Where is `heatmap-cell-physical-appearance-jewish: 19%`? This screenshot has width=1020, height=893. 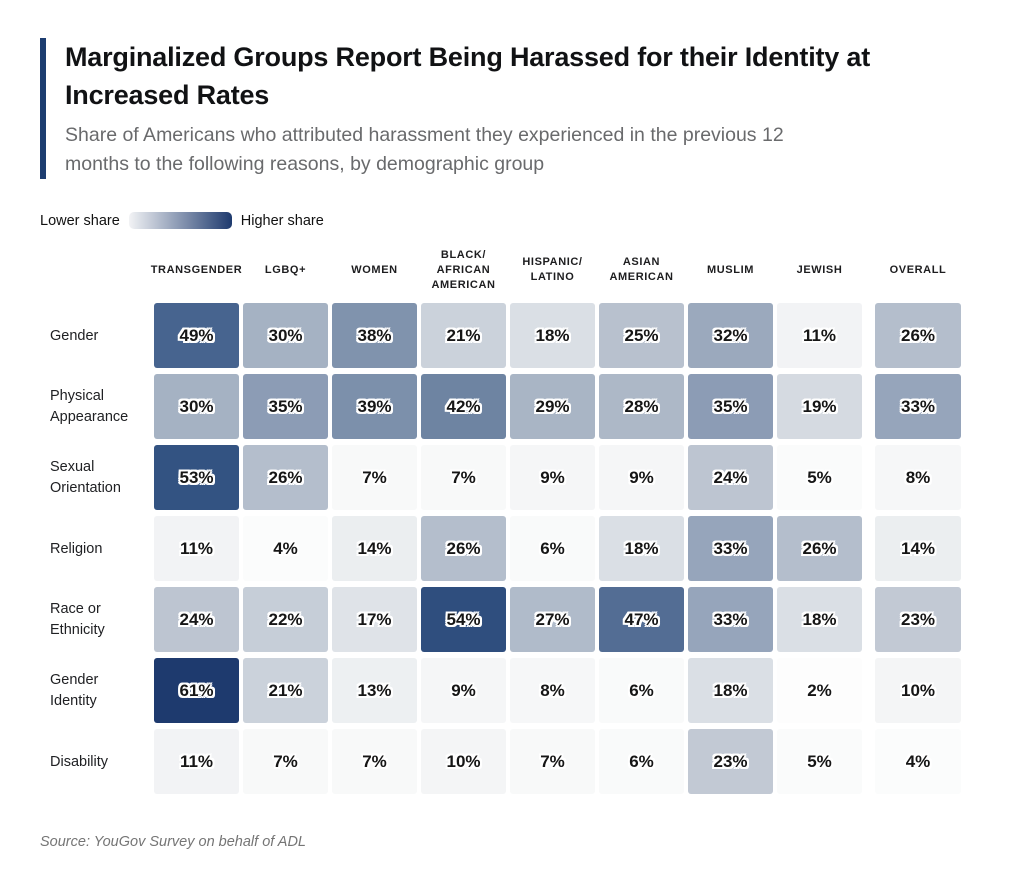
heatmap-cell-physical-appearance-jewish: 19% is located at coordinates (819, 407).